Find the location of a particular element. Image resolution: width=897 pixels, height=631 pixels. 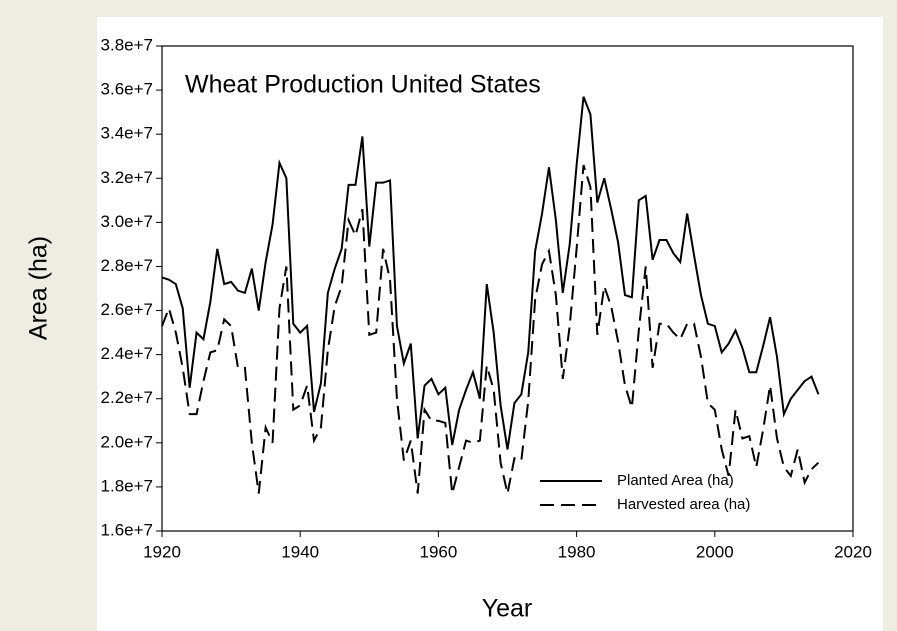

x-tick-label: 2000 is located at coordinates (715, 551).